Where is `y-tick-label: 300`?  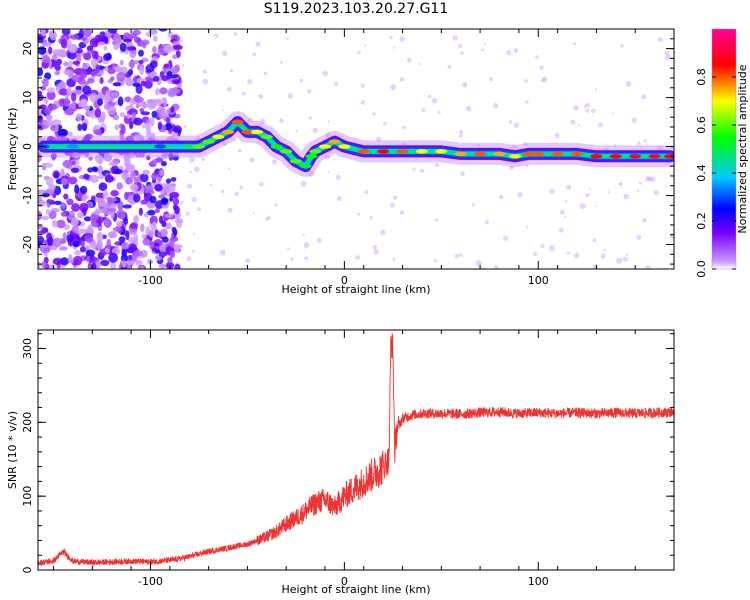
y-tick-label: 300 is located at coordinates (27, 348).